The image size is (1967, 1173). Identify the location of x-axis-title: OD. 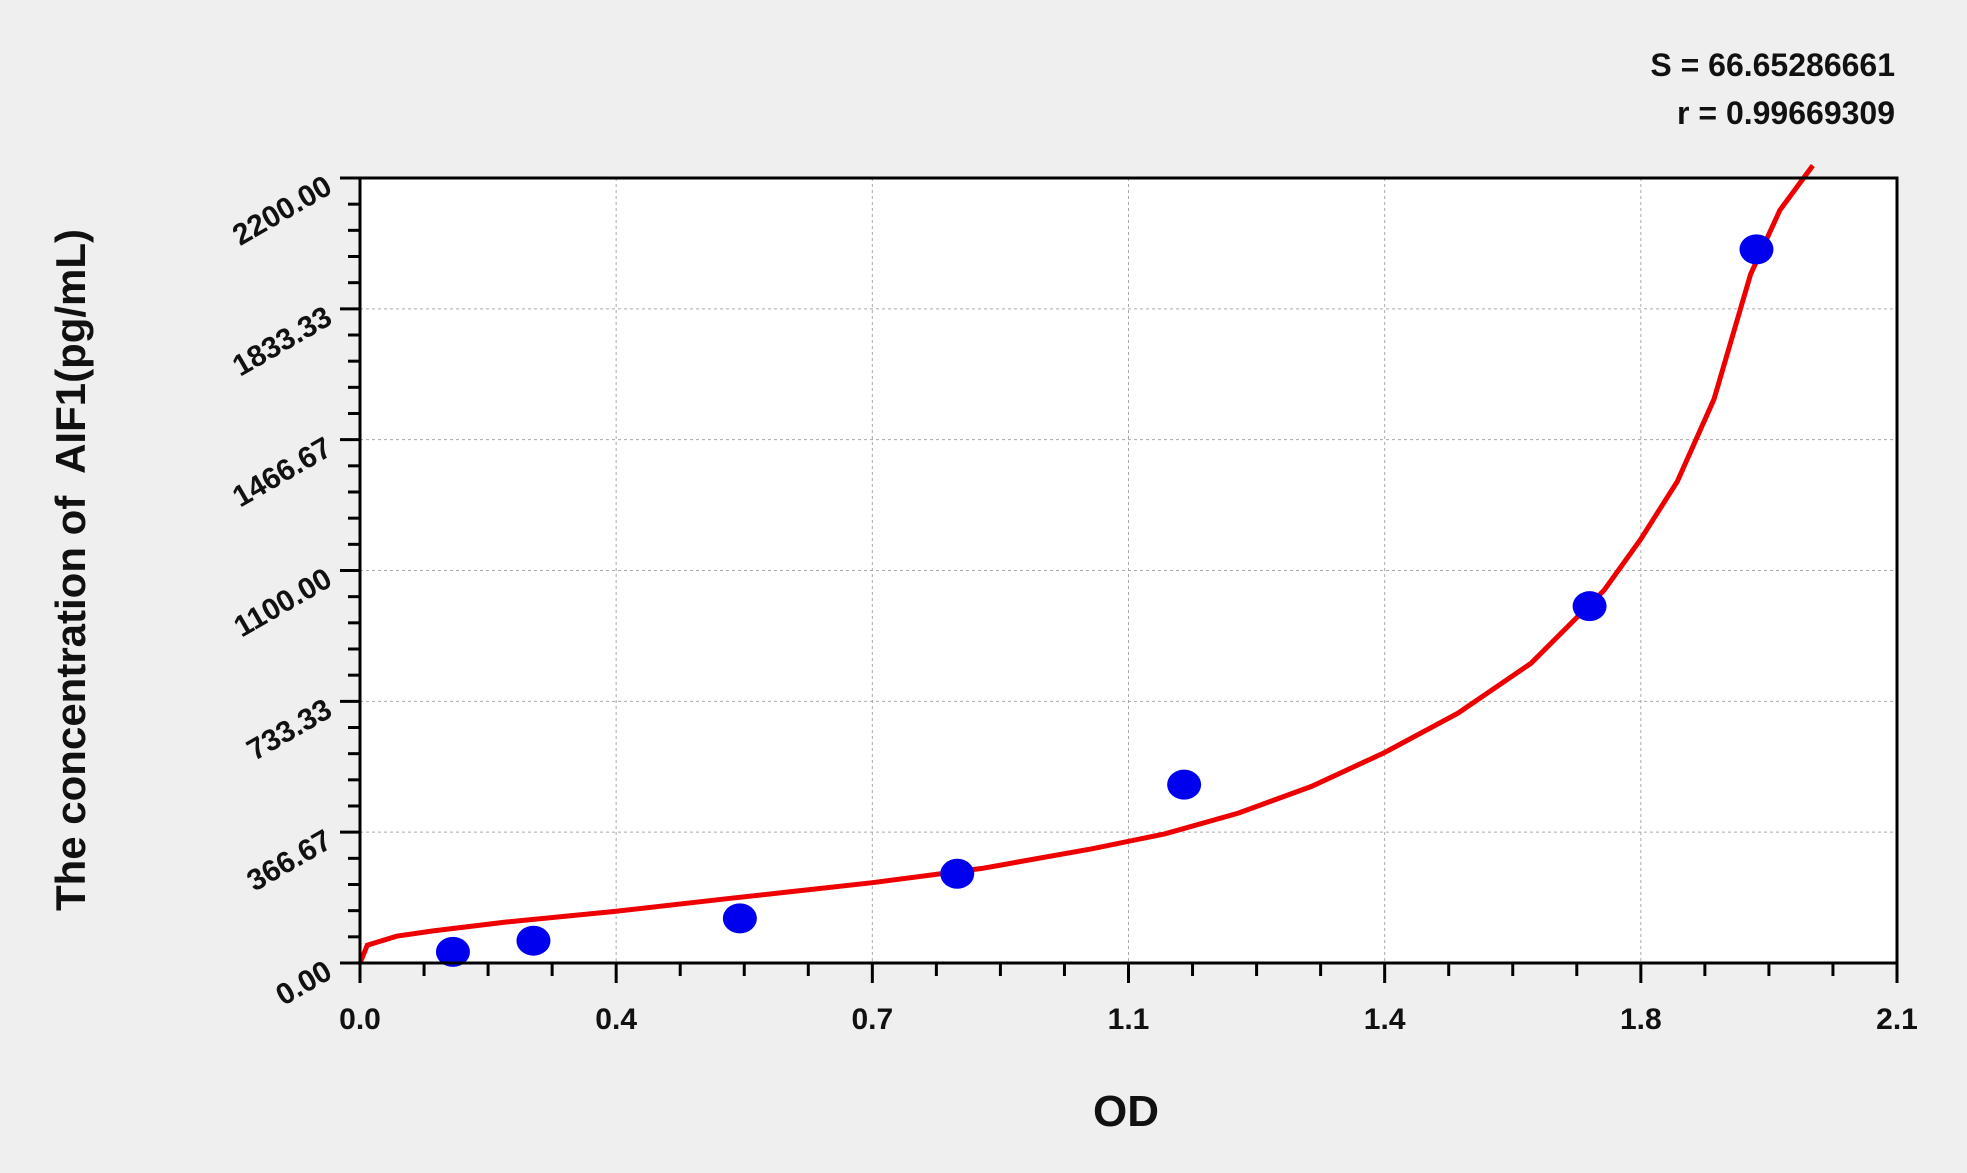
(1126, 1111).